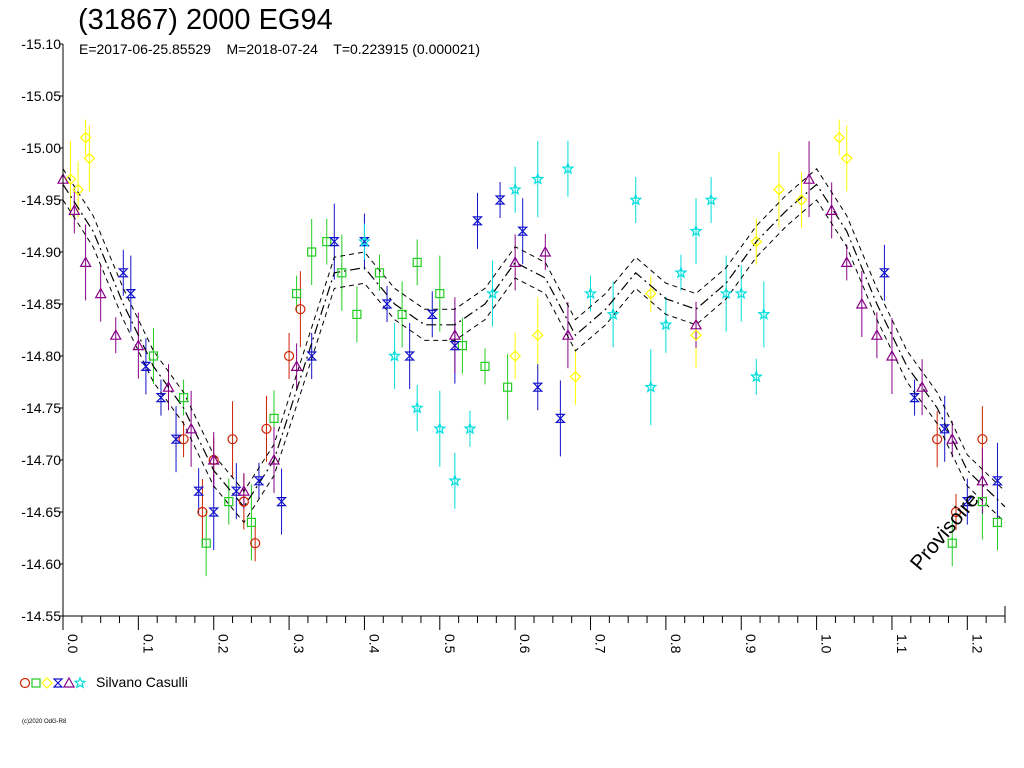 The width and height of the screenshot is (1024, 768). What do you see at coordinates (41, 304) in the screenshot?
I see `y-tick-label: -14.85` at bounding box center [41, 304].